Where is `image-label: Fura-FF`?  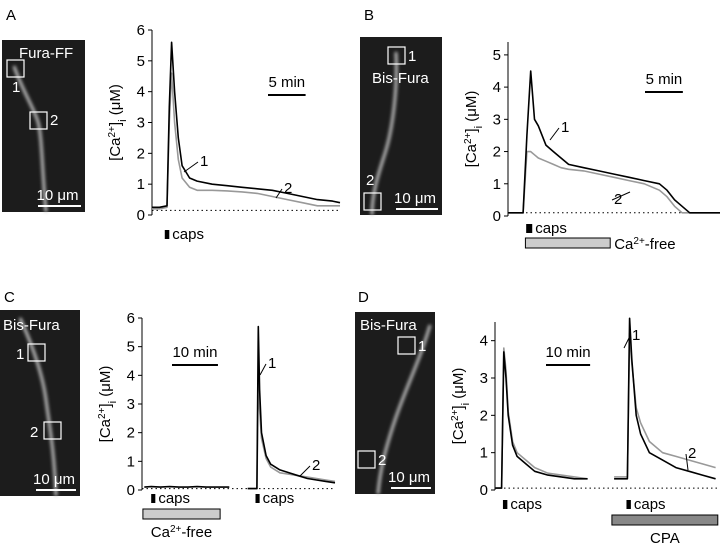
image-label: Fura-FF is located at coordinates (46, 53).